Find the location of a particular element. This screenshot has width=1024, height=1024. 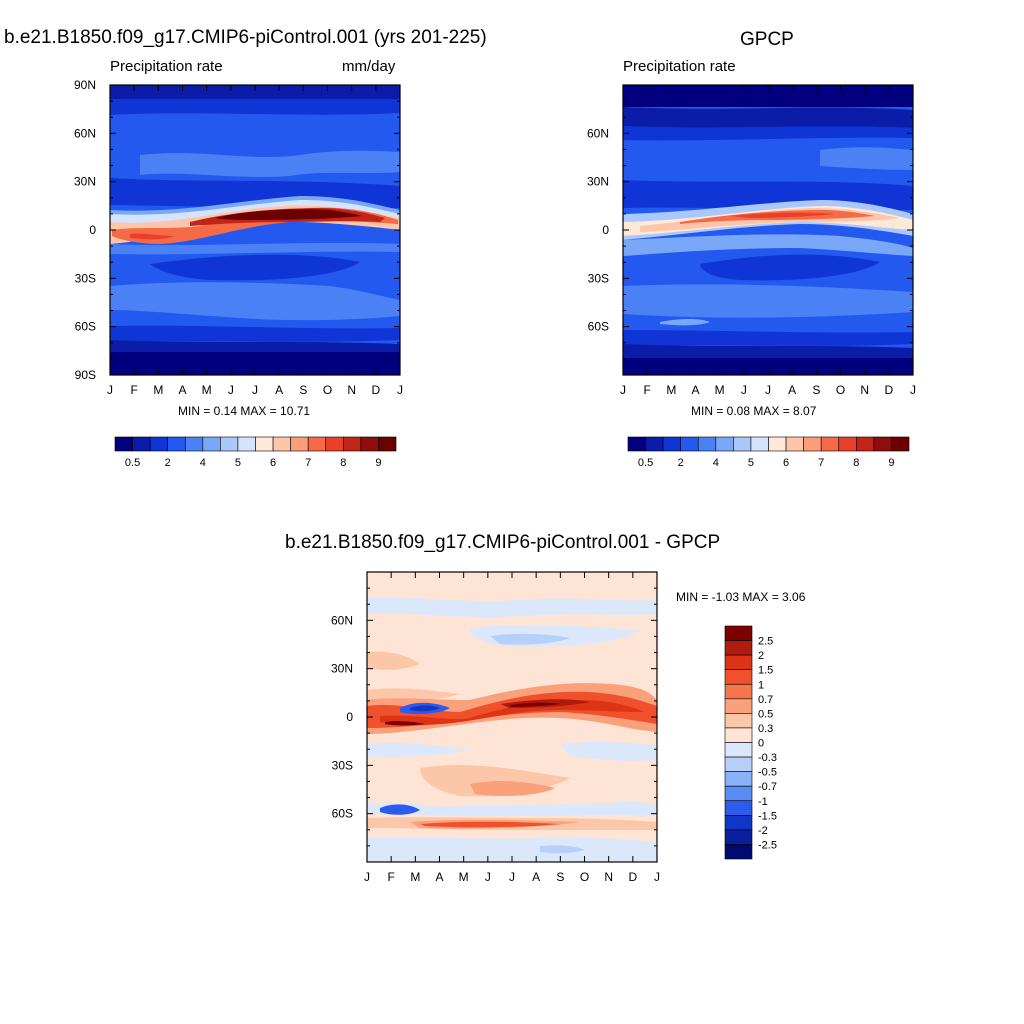

colorbar-label: 1.5 is located at coordinates (765, 671).